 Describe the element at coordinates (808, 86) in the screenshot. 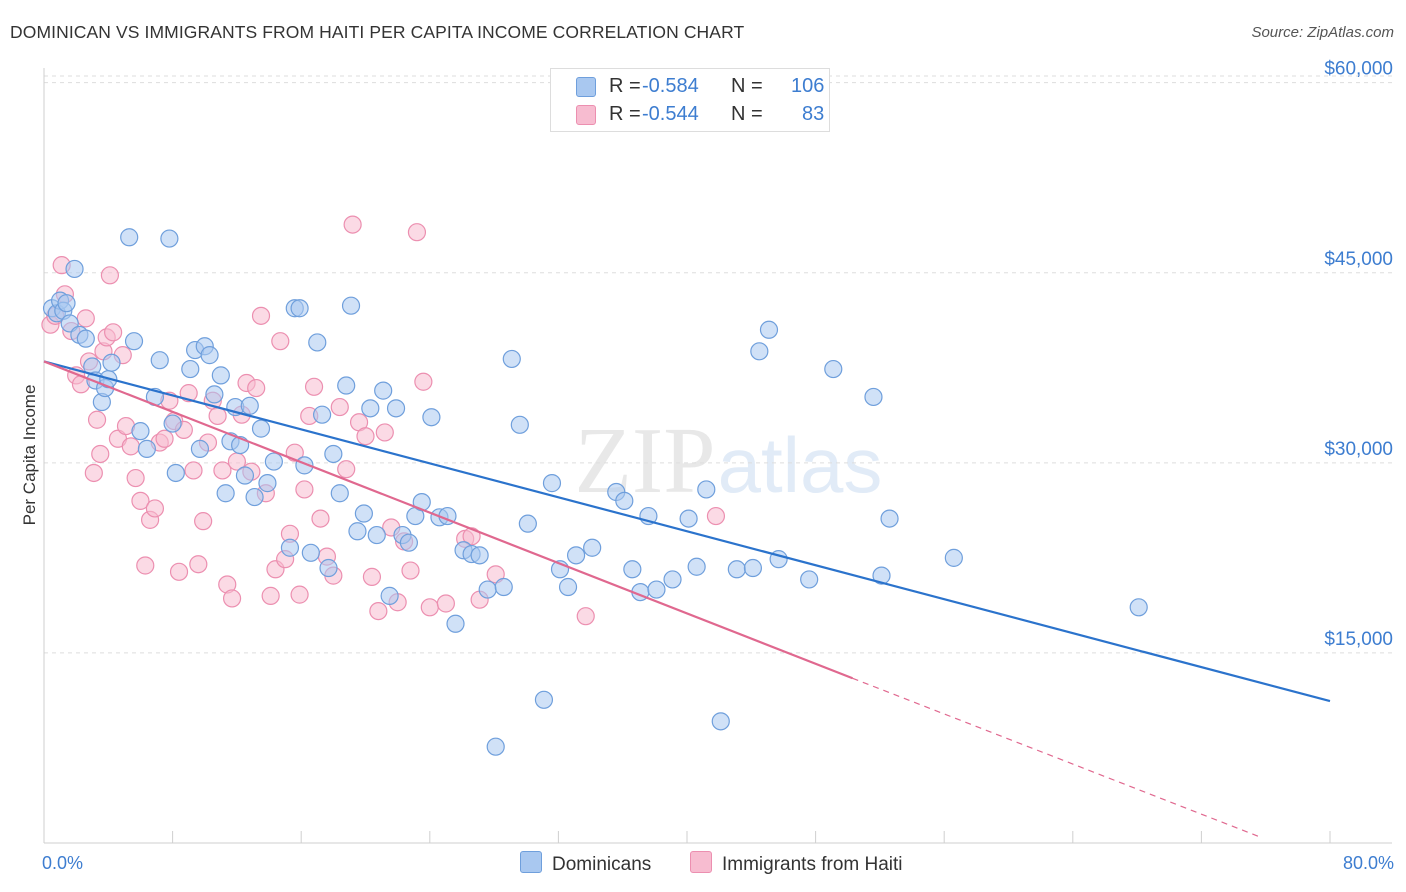

I see `legend-n-value: 106` at that location.